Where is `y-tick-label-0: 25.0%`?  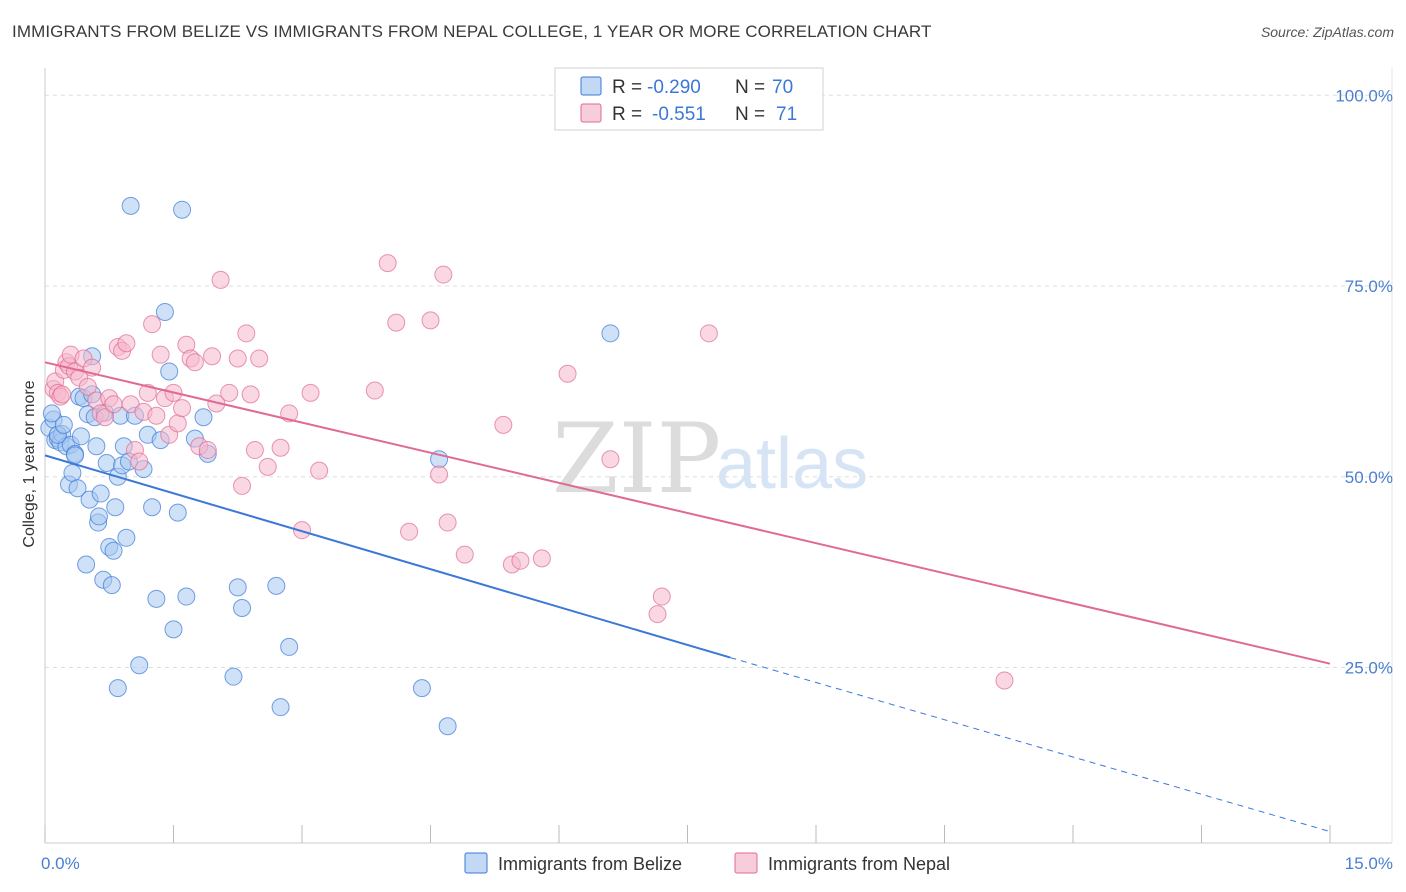
y-tick-label-0: 25.0% is located at coordinates (1369, 668).